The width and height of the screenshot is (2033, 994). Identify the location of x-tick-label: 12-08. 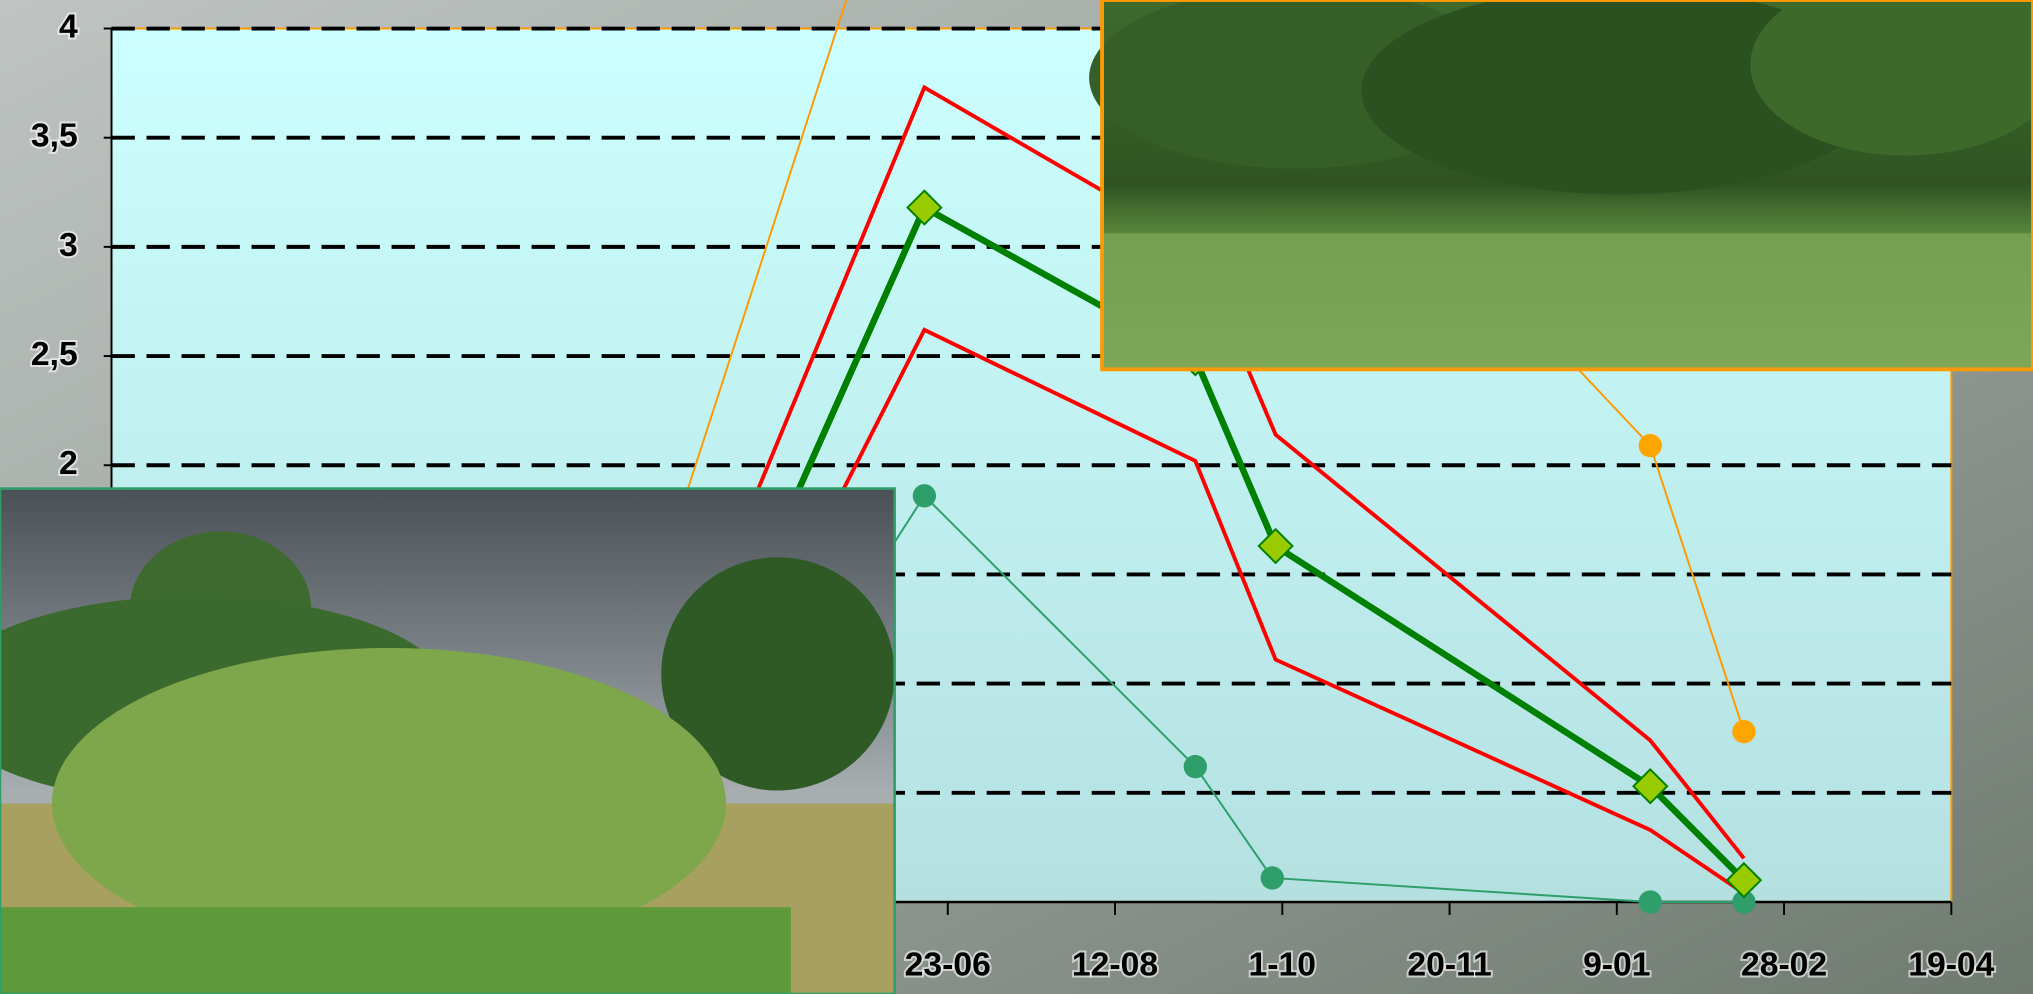
(1115, 965).